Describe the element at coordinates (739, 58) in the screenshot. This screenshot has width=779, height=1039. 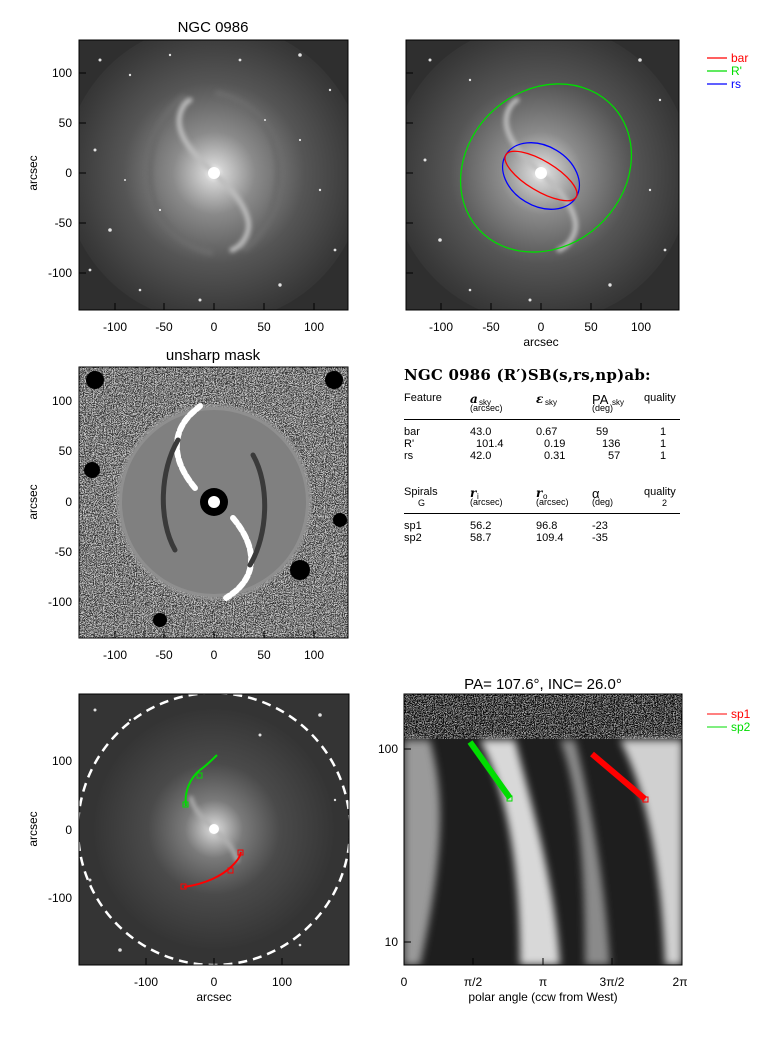
I see `legend-bar: bar` at that location.